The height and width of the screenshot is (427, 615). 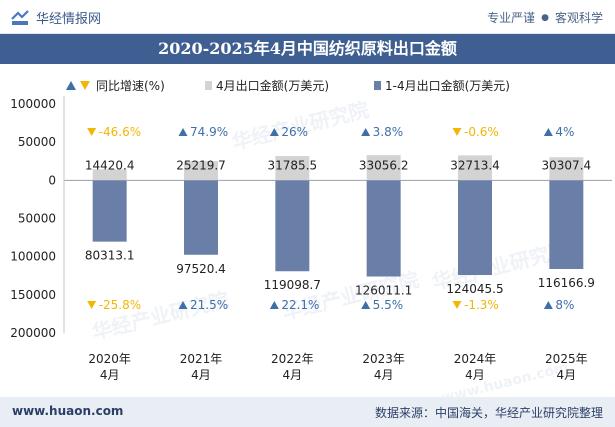 What do you see at coordinates (293, 165) in the screenshot?
I see `month-value-label: 31785.5` at bounding box center [293, 165].